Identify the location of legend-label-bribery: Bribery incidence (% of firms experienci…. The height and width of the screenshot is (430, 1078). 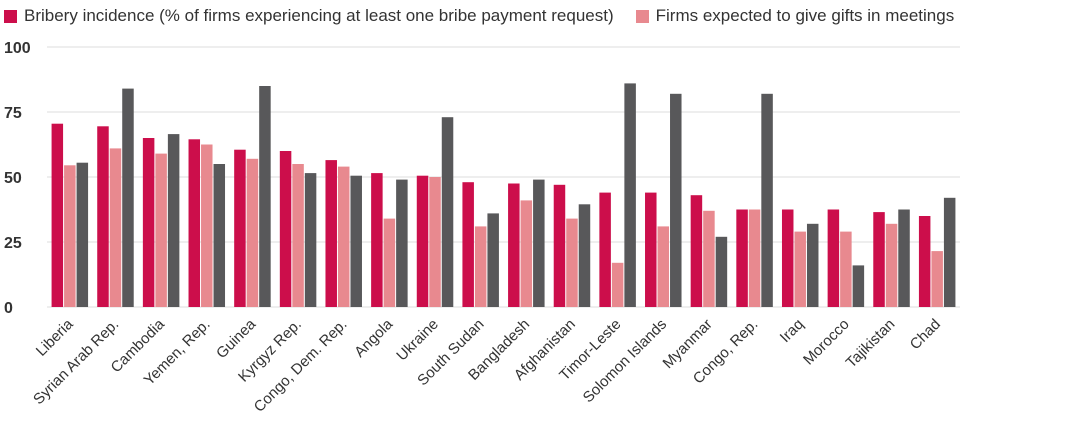
(319, 15).